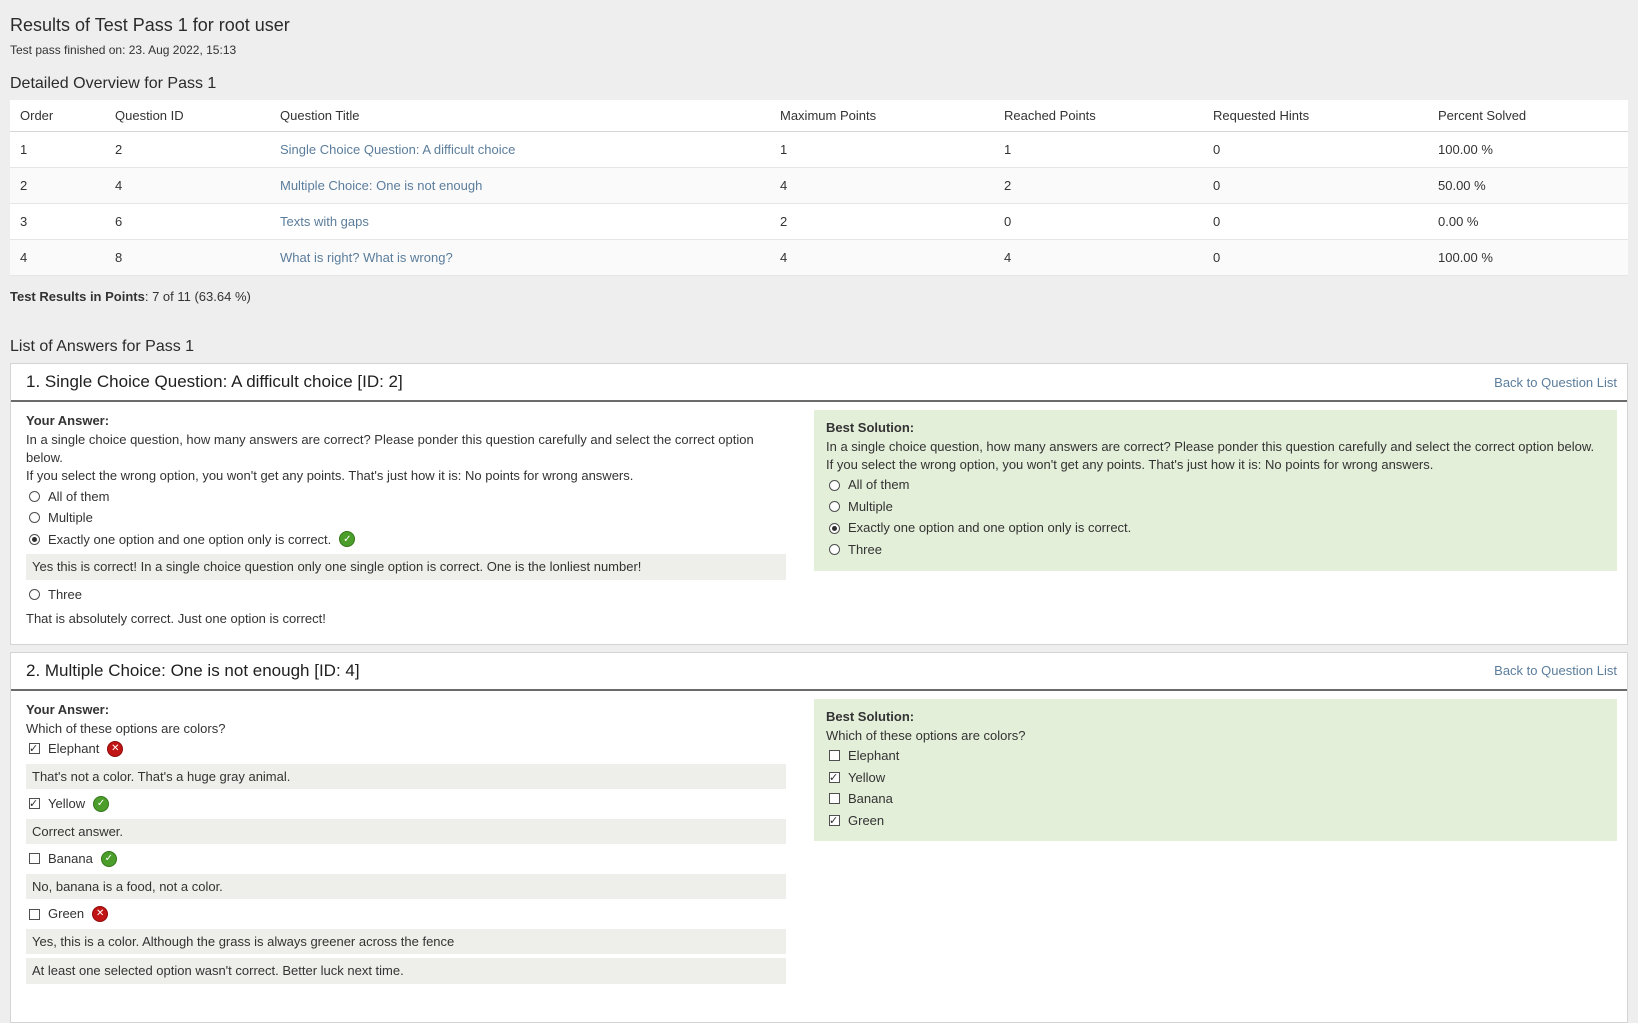 Image resolution: width=1638 pixels, height=1023 pixels. What do you see at coordinates (520, 257) in the screenshot?
I see `question-title-cell: What is right? What is wrong?` at bounding box center [520, 257].